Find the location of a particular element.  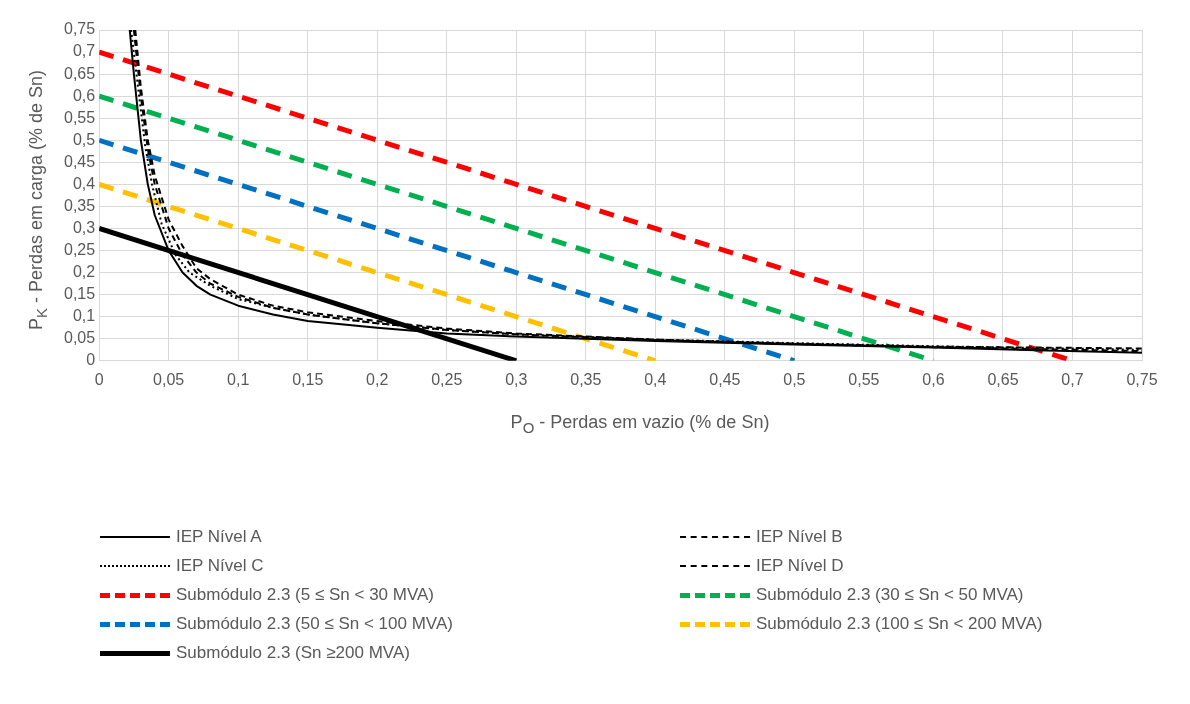

legend-label: IEP Nível A is located at coordinates (219, 537).